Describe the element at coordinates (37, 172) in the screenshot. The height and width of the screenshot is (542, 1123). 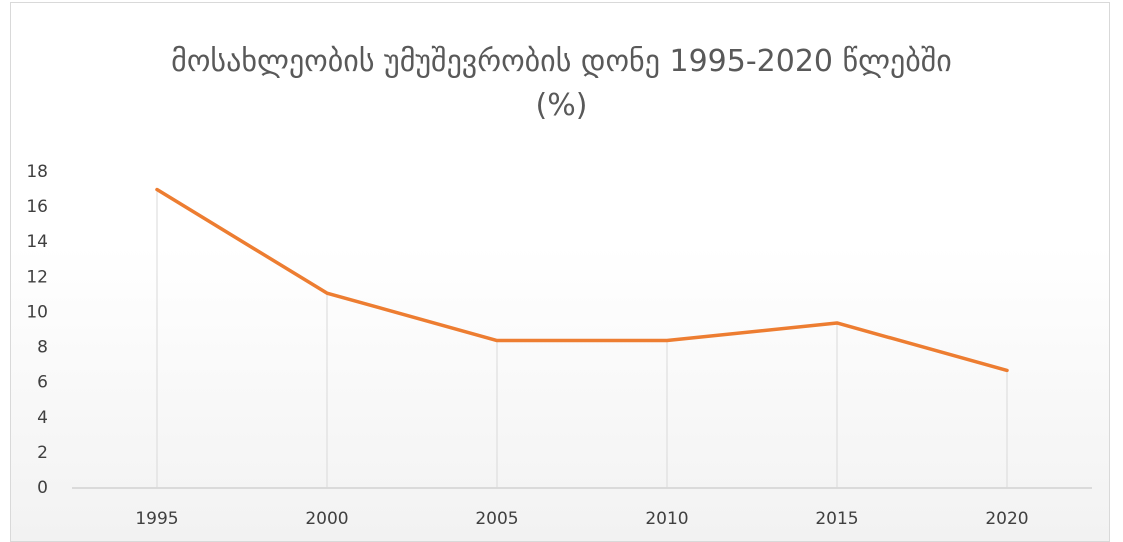
I see `y-tick-label: 18` at that location.